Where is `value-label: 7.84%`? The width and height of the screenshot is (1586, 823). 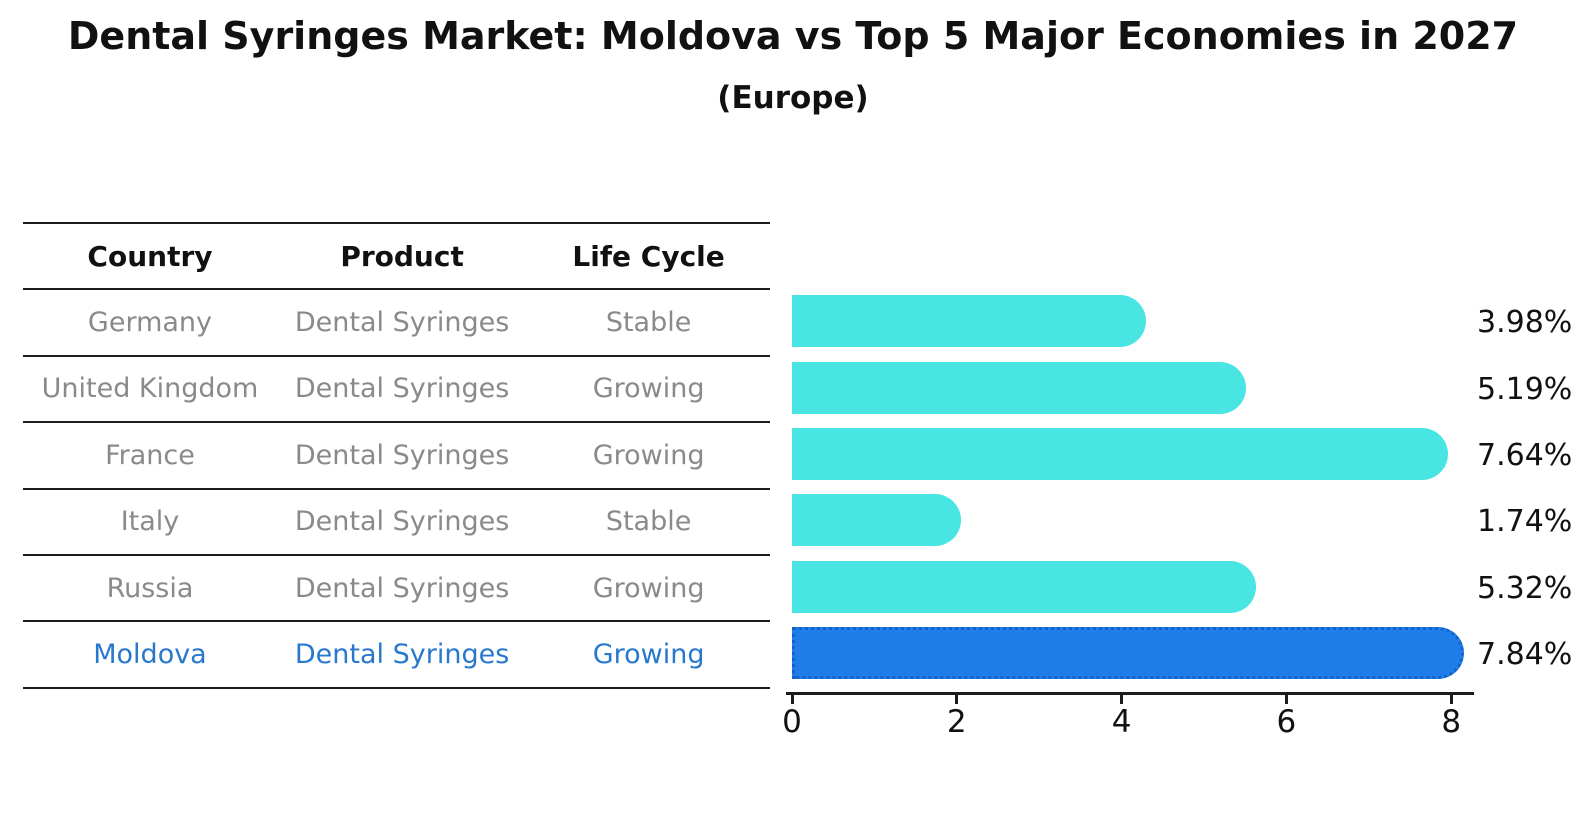 value-label: 7.84% is located at coordinates (1525, 655).